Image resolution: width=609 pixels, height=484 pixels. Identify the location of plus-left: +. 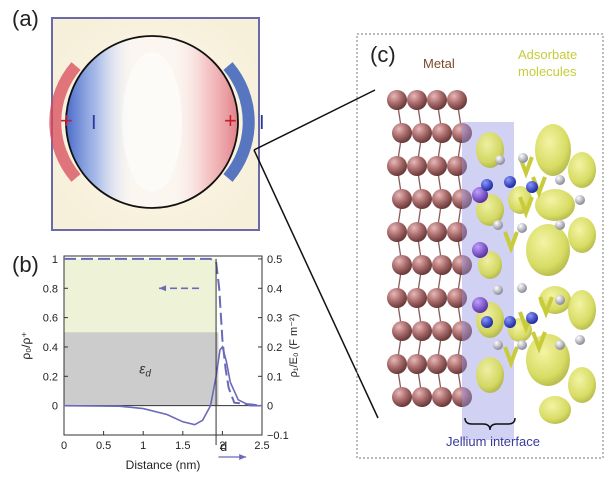
(66, 120).